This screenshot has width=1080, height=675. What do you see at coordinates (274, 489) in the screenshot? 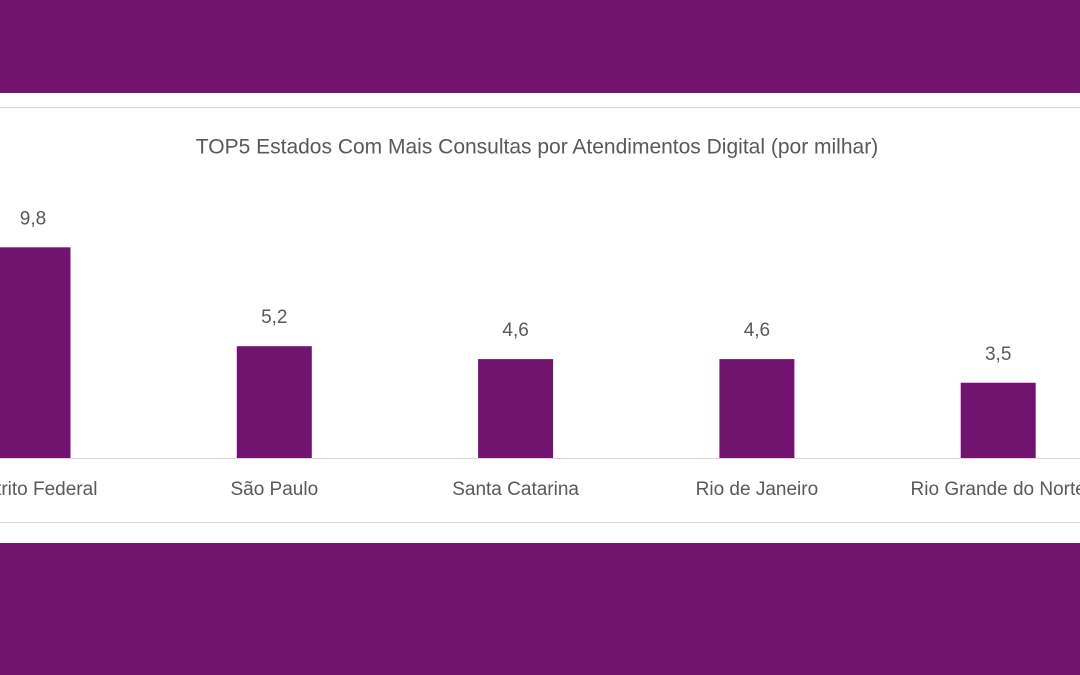
I see `x-tick-label: São Paulo` at bounding box center [274, 489].